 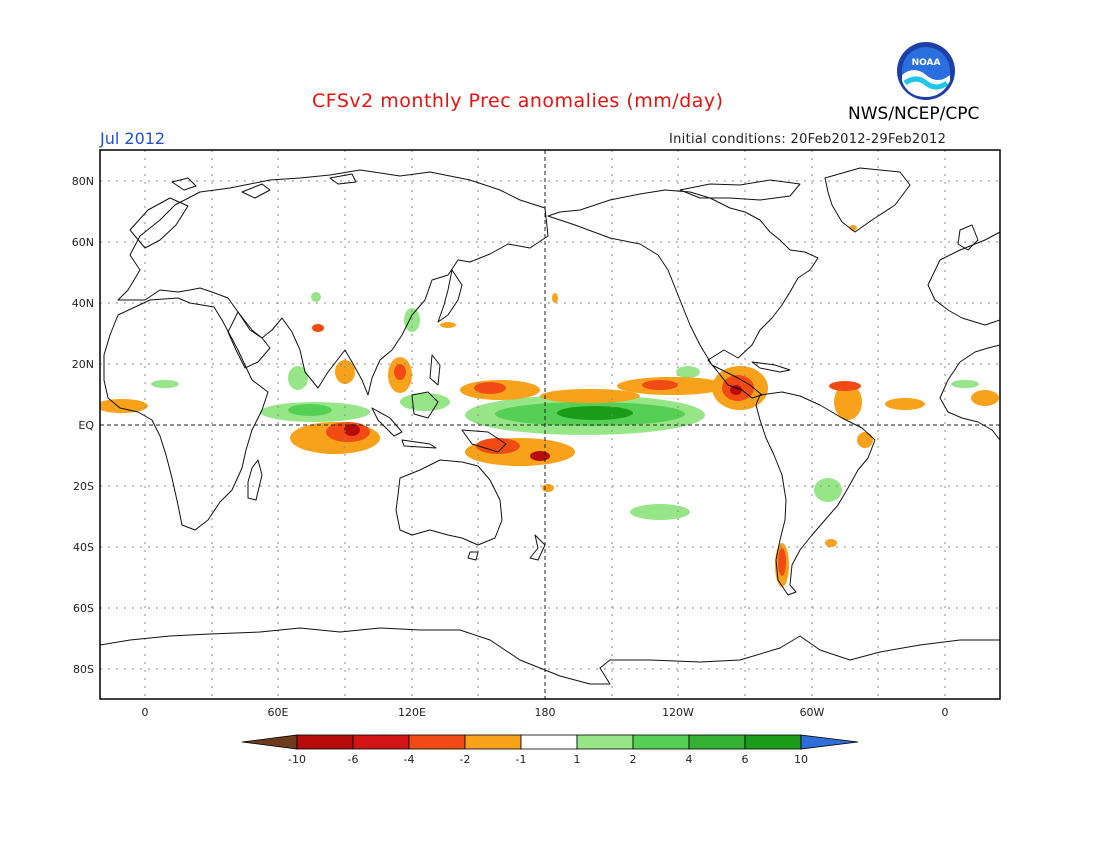 I want to click on dry-anomaly-itcz-central, so click(x=590, y=396).